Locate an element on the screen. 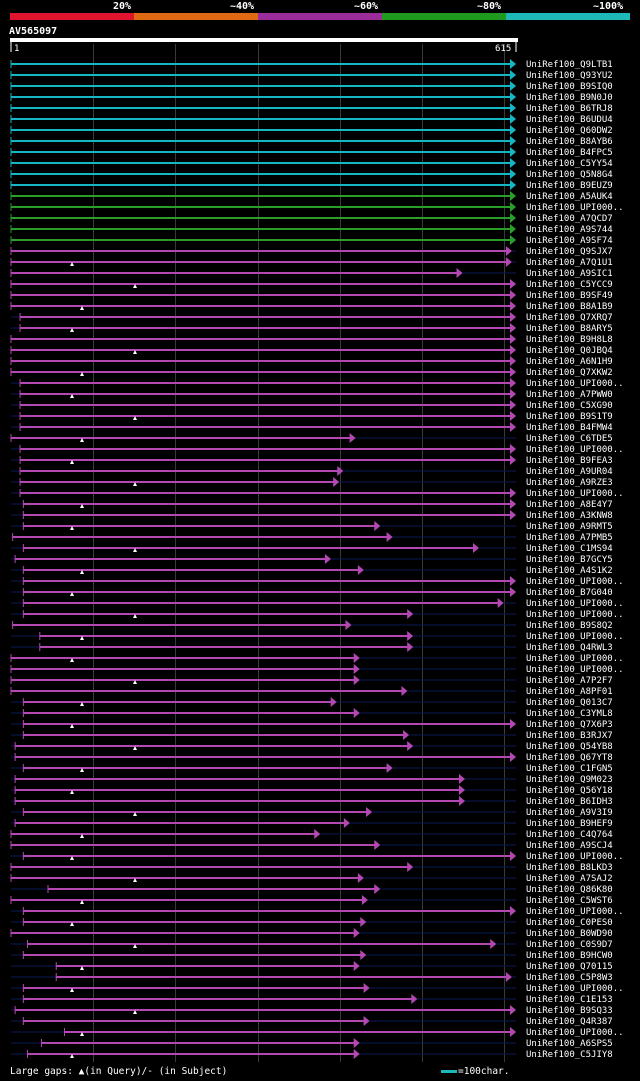 The width and height of the screenshot is (640, 1081). hit-name: UniRef100_A6N1H9 is located at coordinates (569, 362).